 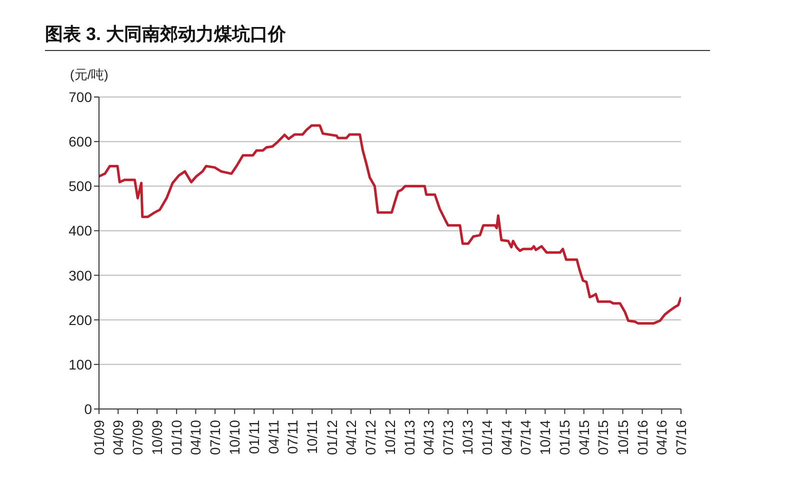 What do you see at coordinates (234, 438) in the screenshot?
I see `x-tick-label: 10/10` at bounding box center [234, 438].